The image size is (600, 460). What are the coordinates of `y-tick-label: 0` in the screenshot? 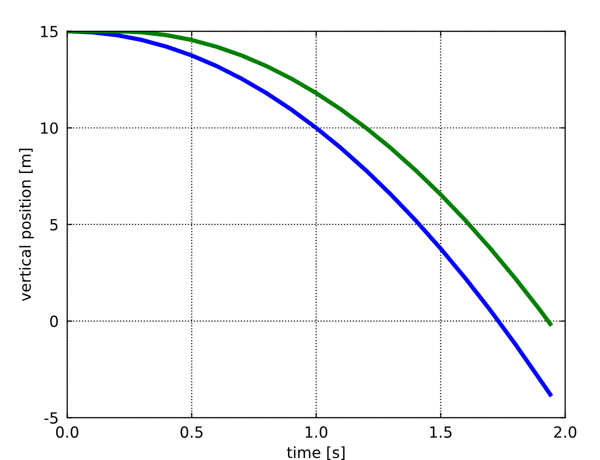 It's located at (54, 322).